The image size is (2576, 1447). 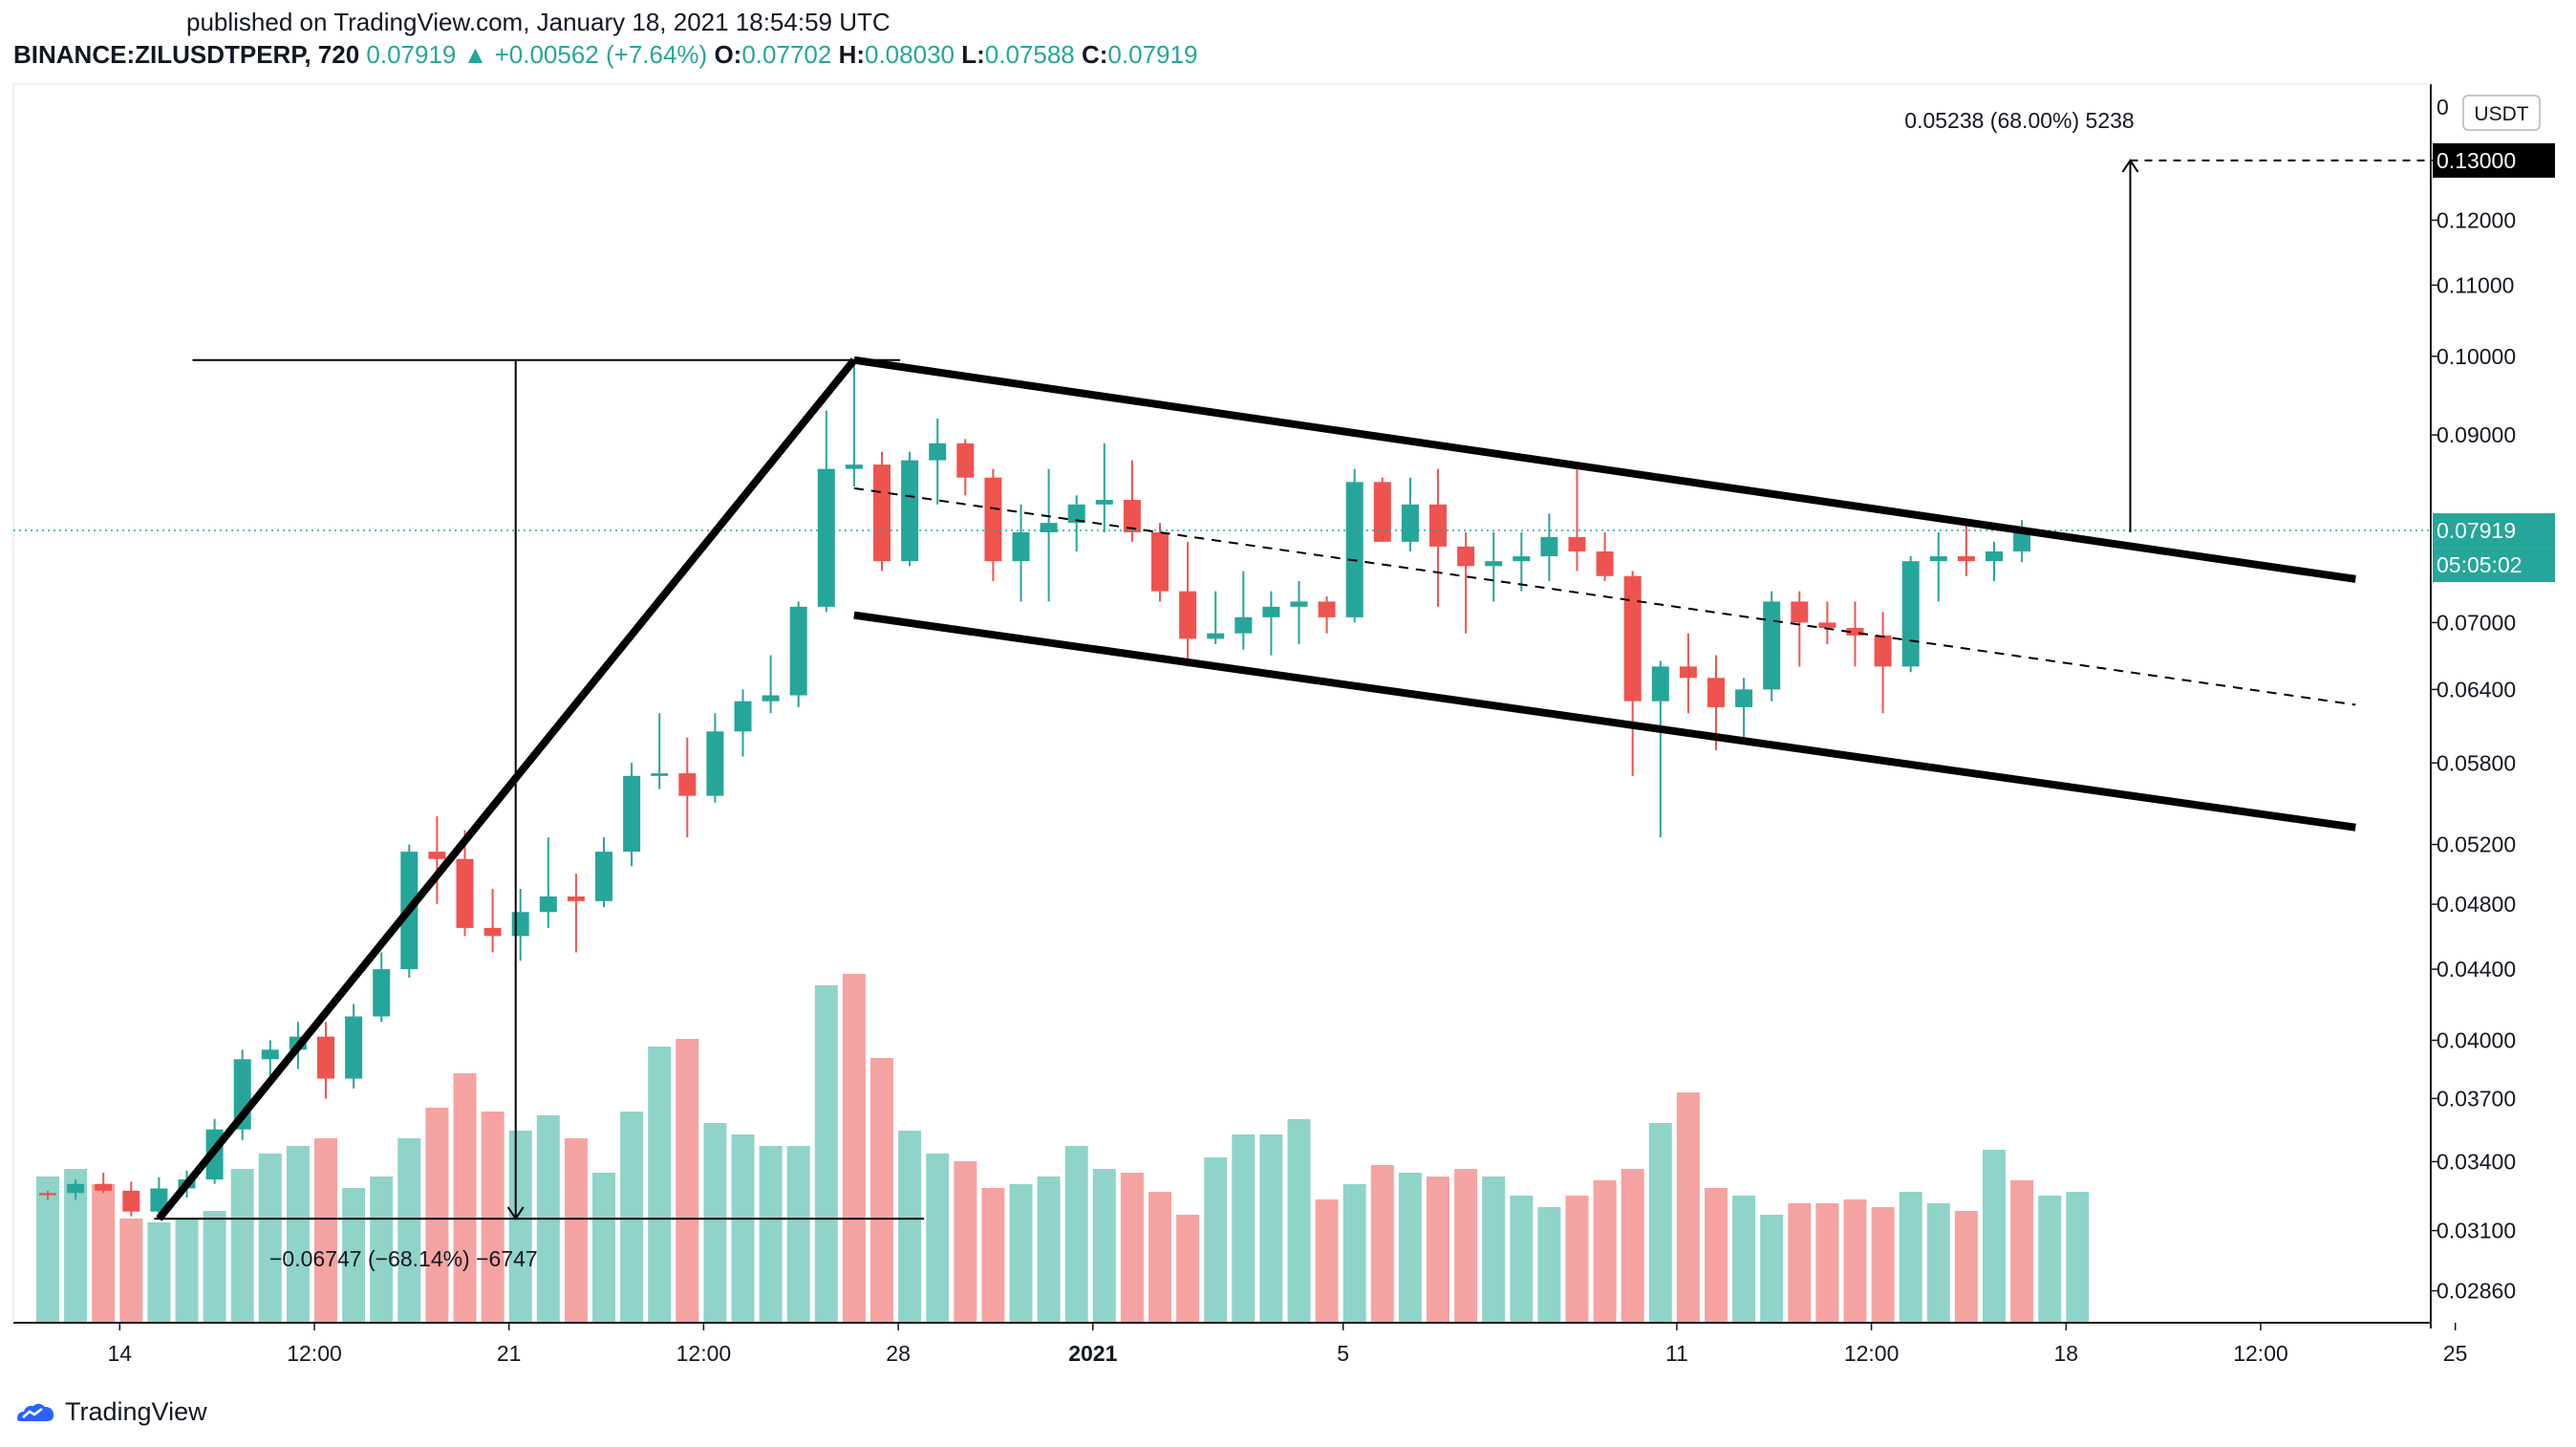 What do you see at coordinates (338, 54) in the screenshot?
I see `interval: 720` at bounding box center [338, 54].